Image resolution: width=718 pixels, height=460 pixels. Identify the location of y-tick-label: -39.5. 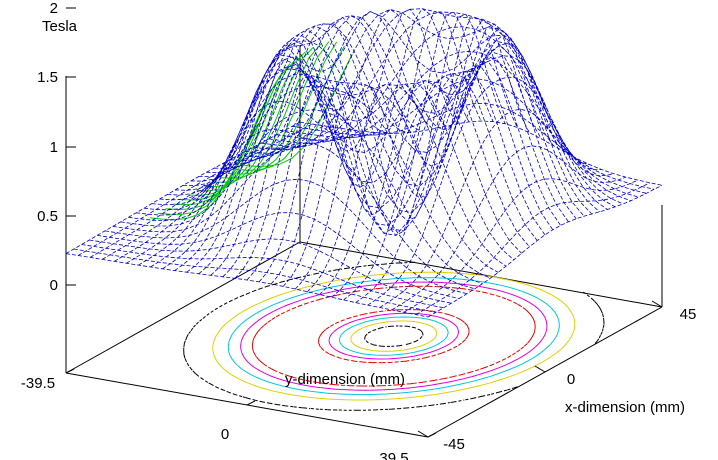
(38, 383).